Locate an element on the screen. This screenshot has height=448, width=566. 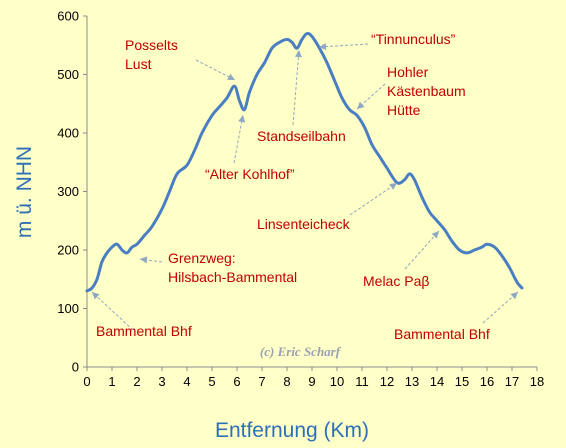
y-tick-label: 600 is located at coordinates (68, 16).